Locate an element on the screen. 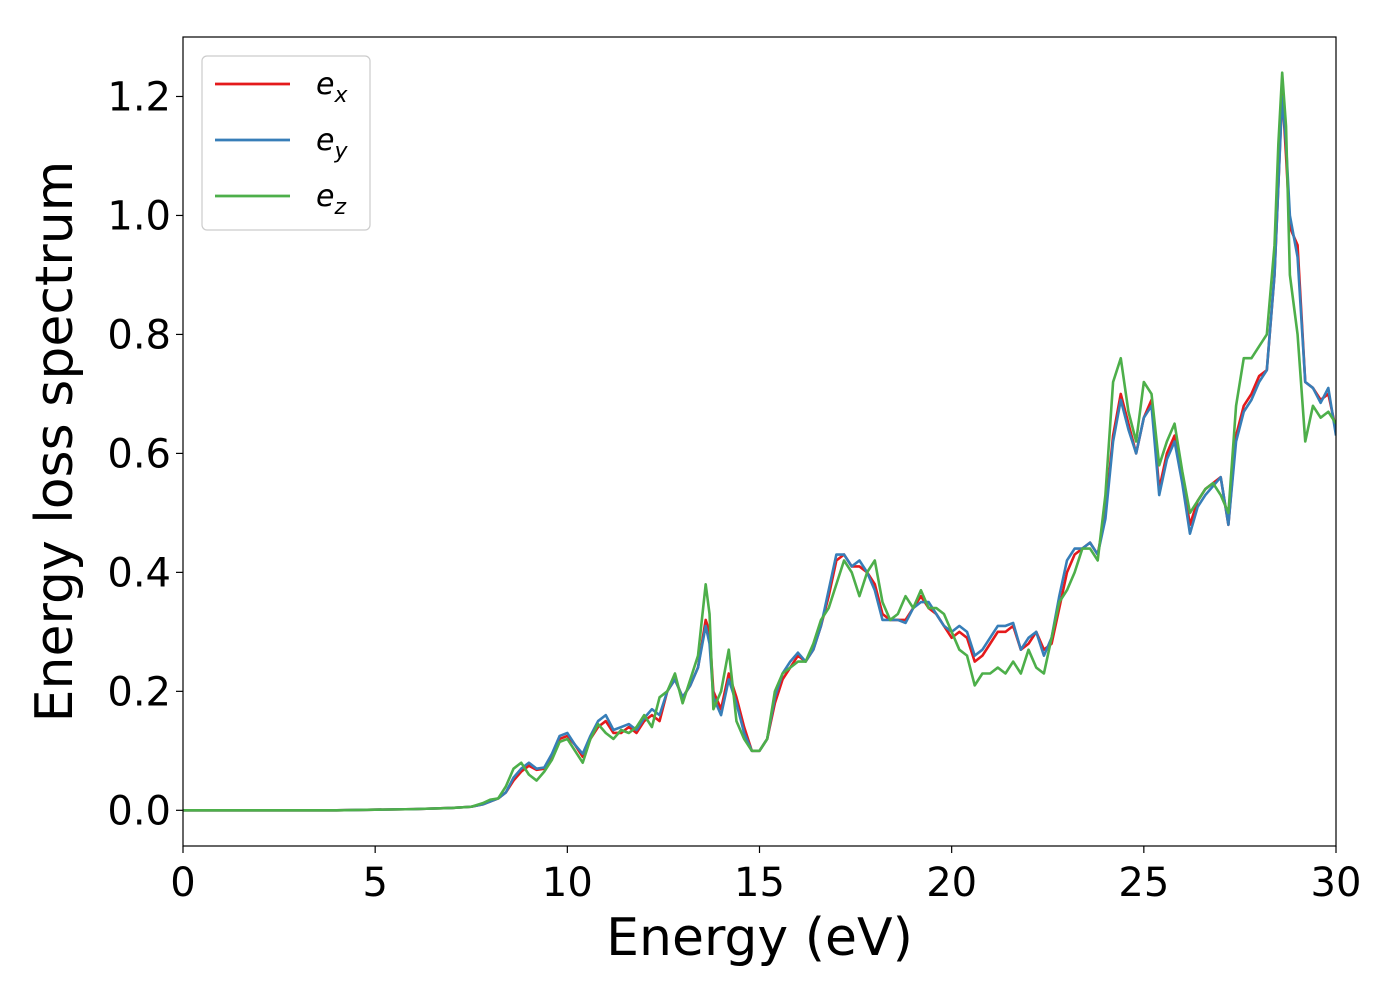 The height and width of the screenshot is (1000, 1400). y-tick-label: 1.0 is located at coordinates (139, 216).